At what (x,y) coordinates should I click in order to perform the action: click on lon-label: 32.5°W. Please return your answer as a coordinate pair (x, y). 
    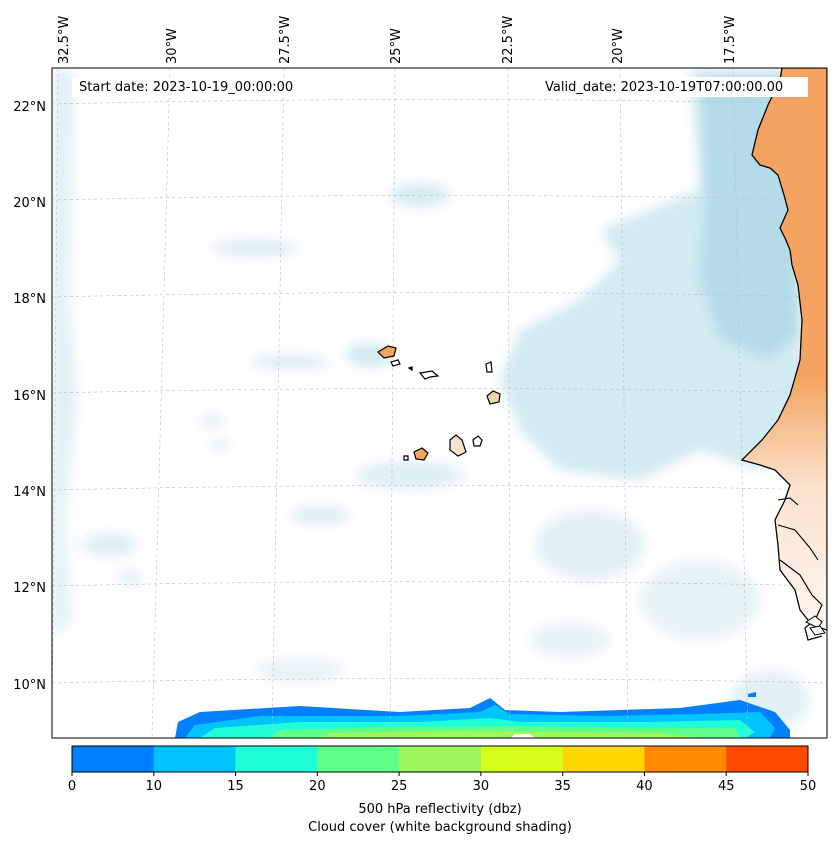
    Looking at the image, I should click on (64, 40).